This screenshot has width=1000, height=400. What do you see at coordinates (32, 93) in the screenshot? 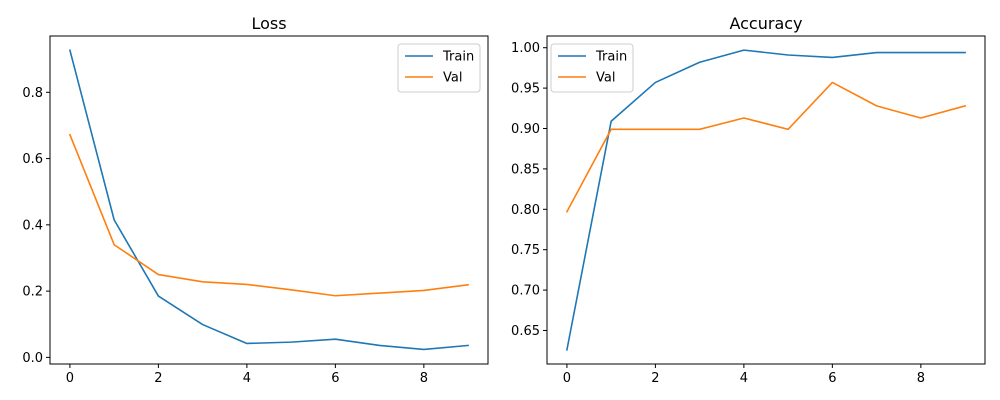
I see `y-tick-label: 0.8` at bounding box center [32, 93].